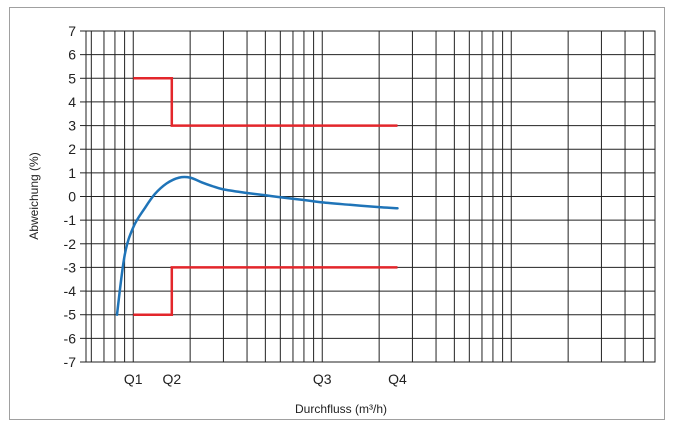 The image size is (675, 427). I want to click on error-curve-group, so click(257, 245).